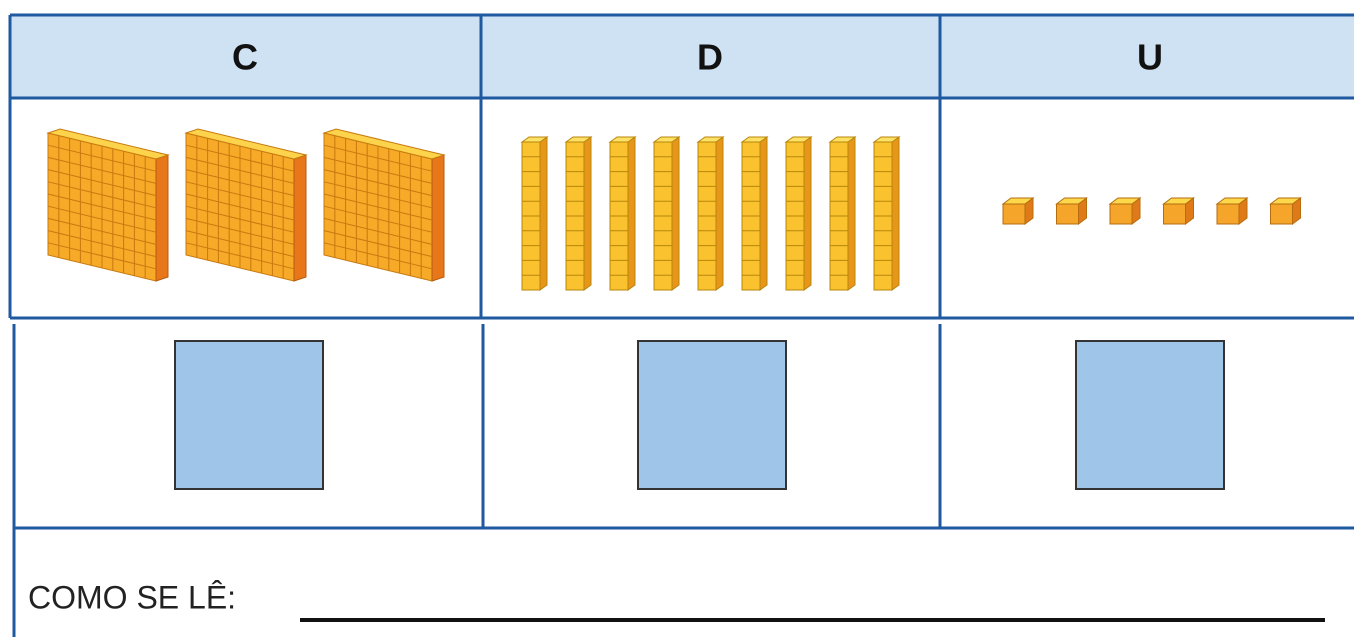  I want to click on read-label: COMO SE LÊ:, so click(132, 597).